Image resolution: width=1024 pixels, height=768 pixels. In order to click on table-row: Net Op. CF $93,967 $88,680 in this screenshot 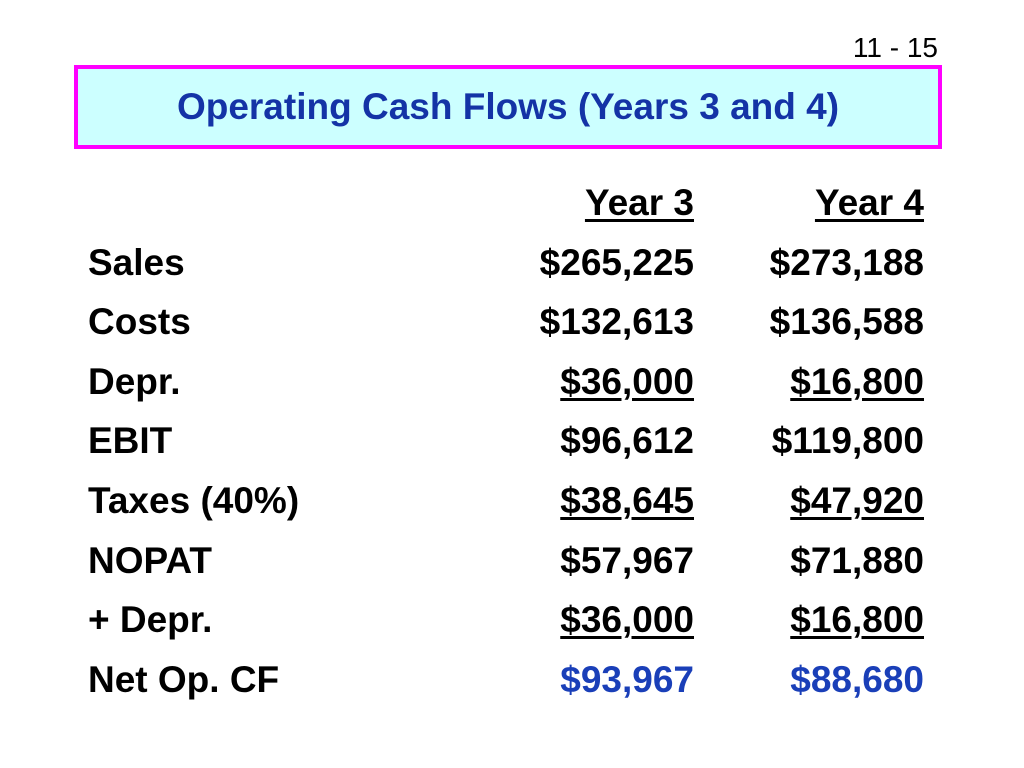, I will do `click(508, 687)`.